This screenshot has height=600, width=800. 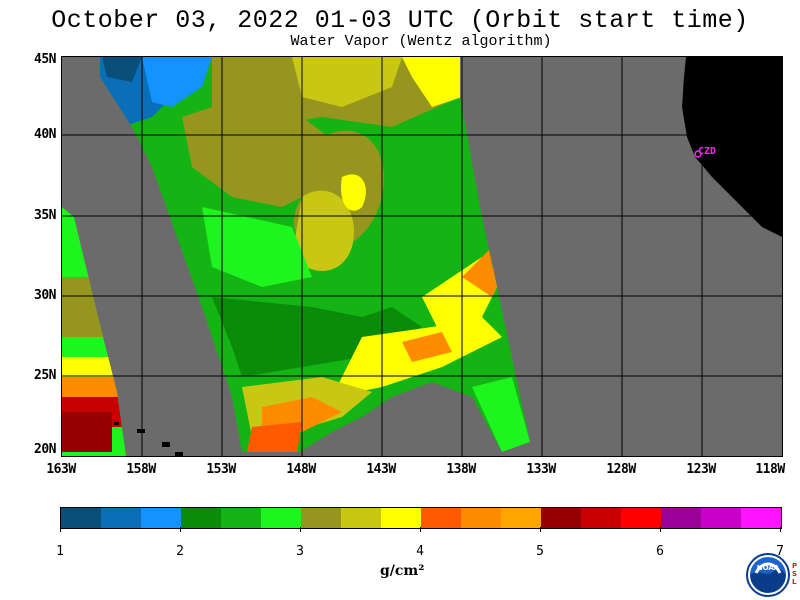 What do you see at coordinates (780, 551) in the screenshot?
I see `colorbar-tick-label: 7` at bounding box center [780, 551].